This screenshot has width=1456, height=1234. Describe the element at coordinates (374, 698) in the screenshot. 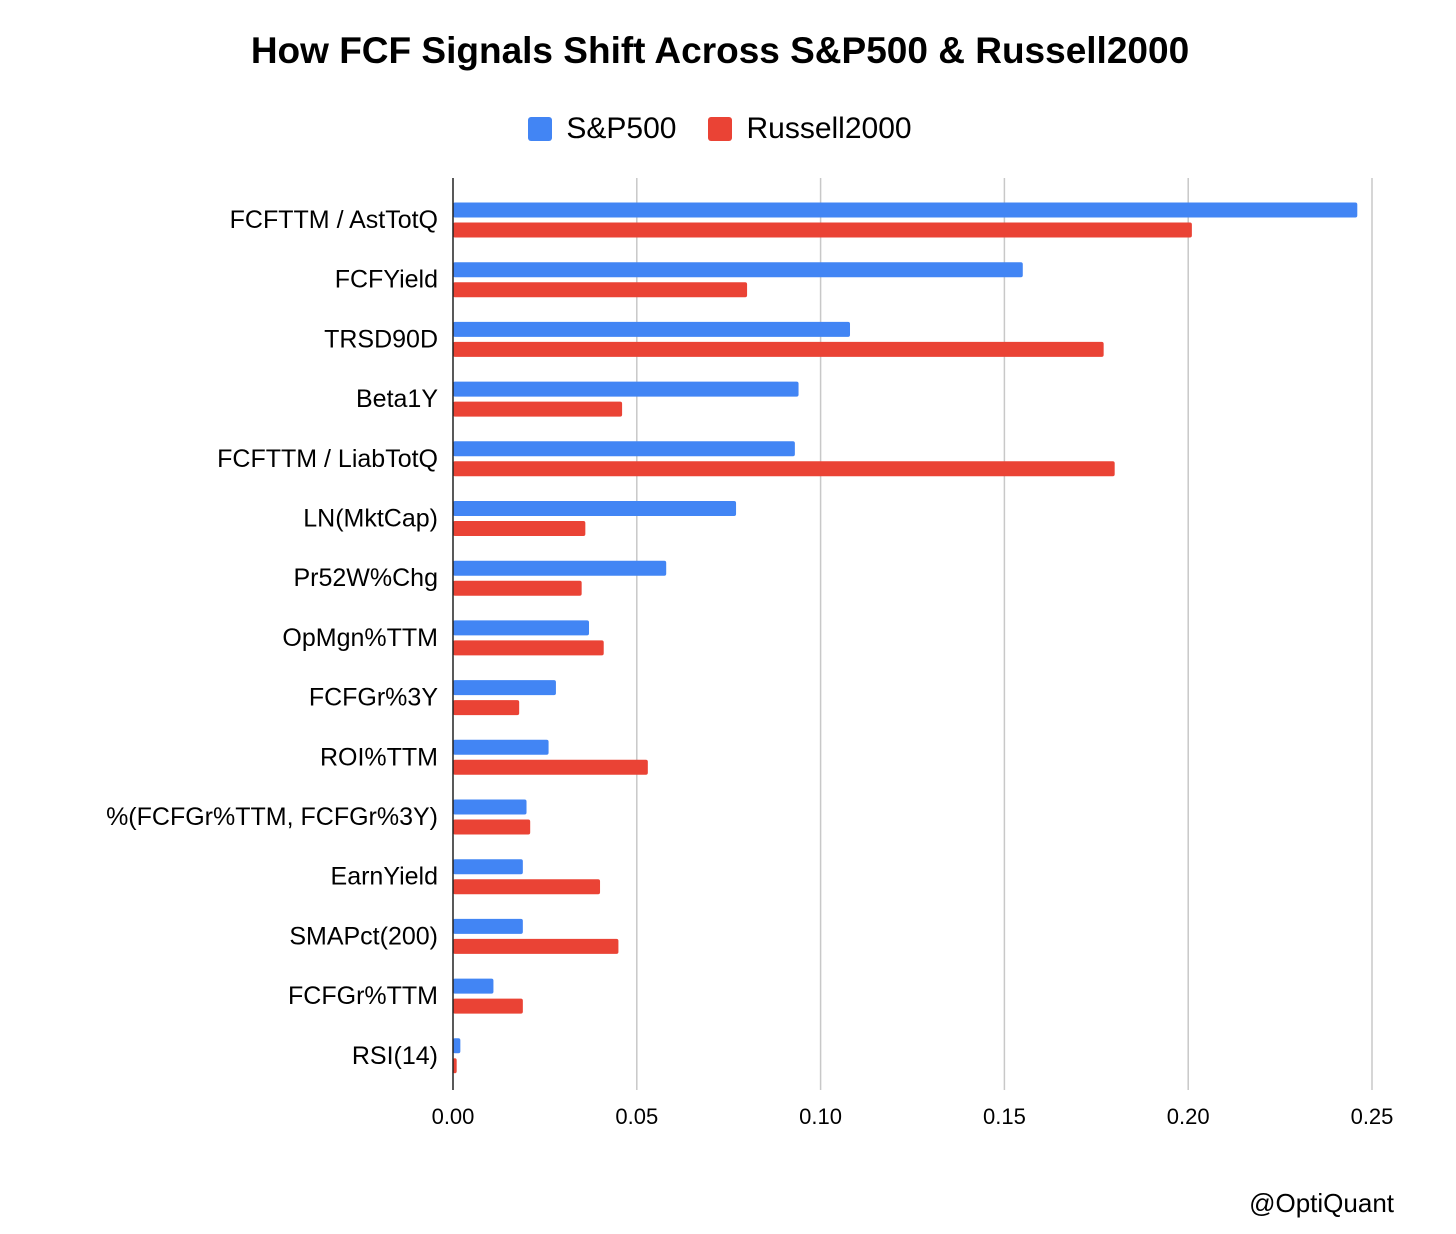

I see `category-label: FCFGr%3Y` at that location.